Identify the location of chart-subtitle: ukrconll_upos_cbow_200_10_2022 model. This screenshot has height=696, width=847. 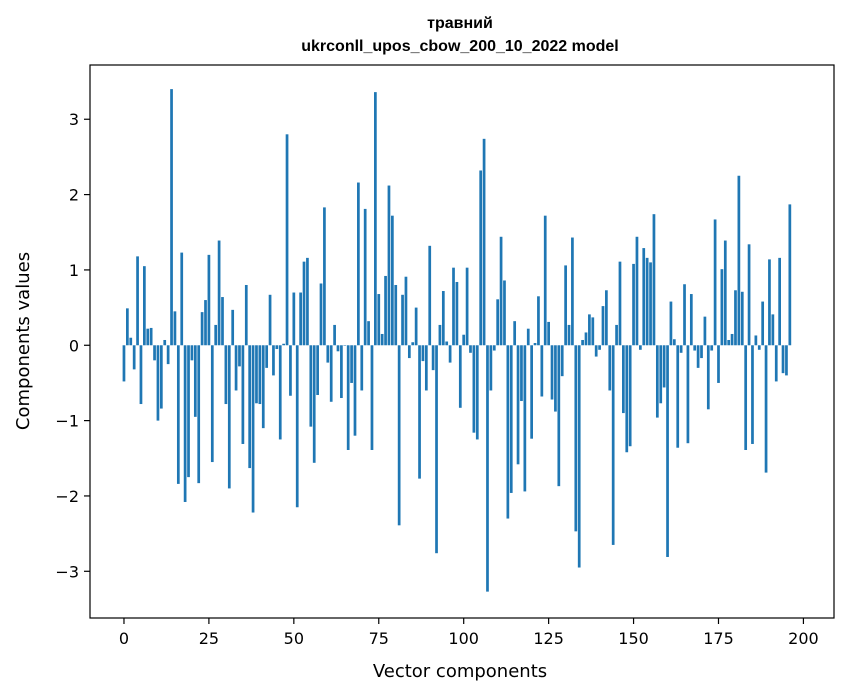
(459, 46).